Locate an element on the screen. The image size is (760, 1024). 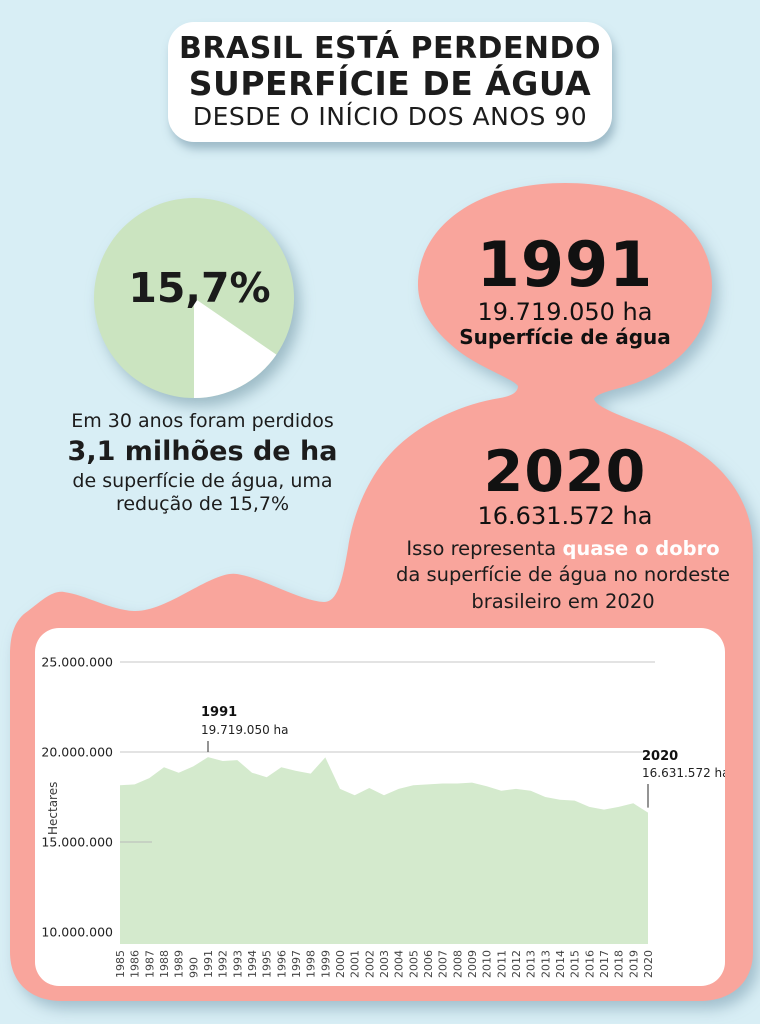
title-line-1: BRASIL ESTÁ PERDENDO is located at coordinates (390, 49).